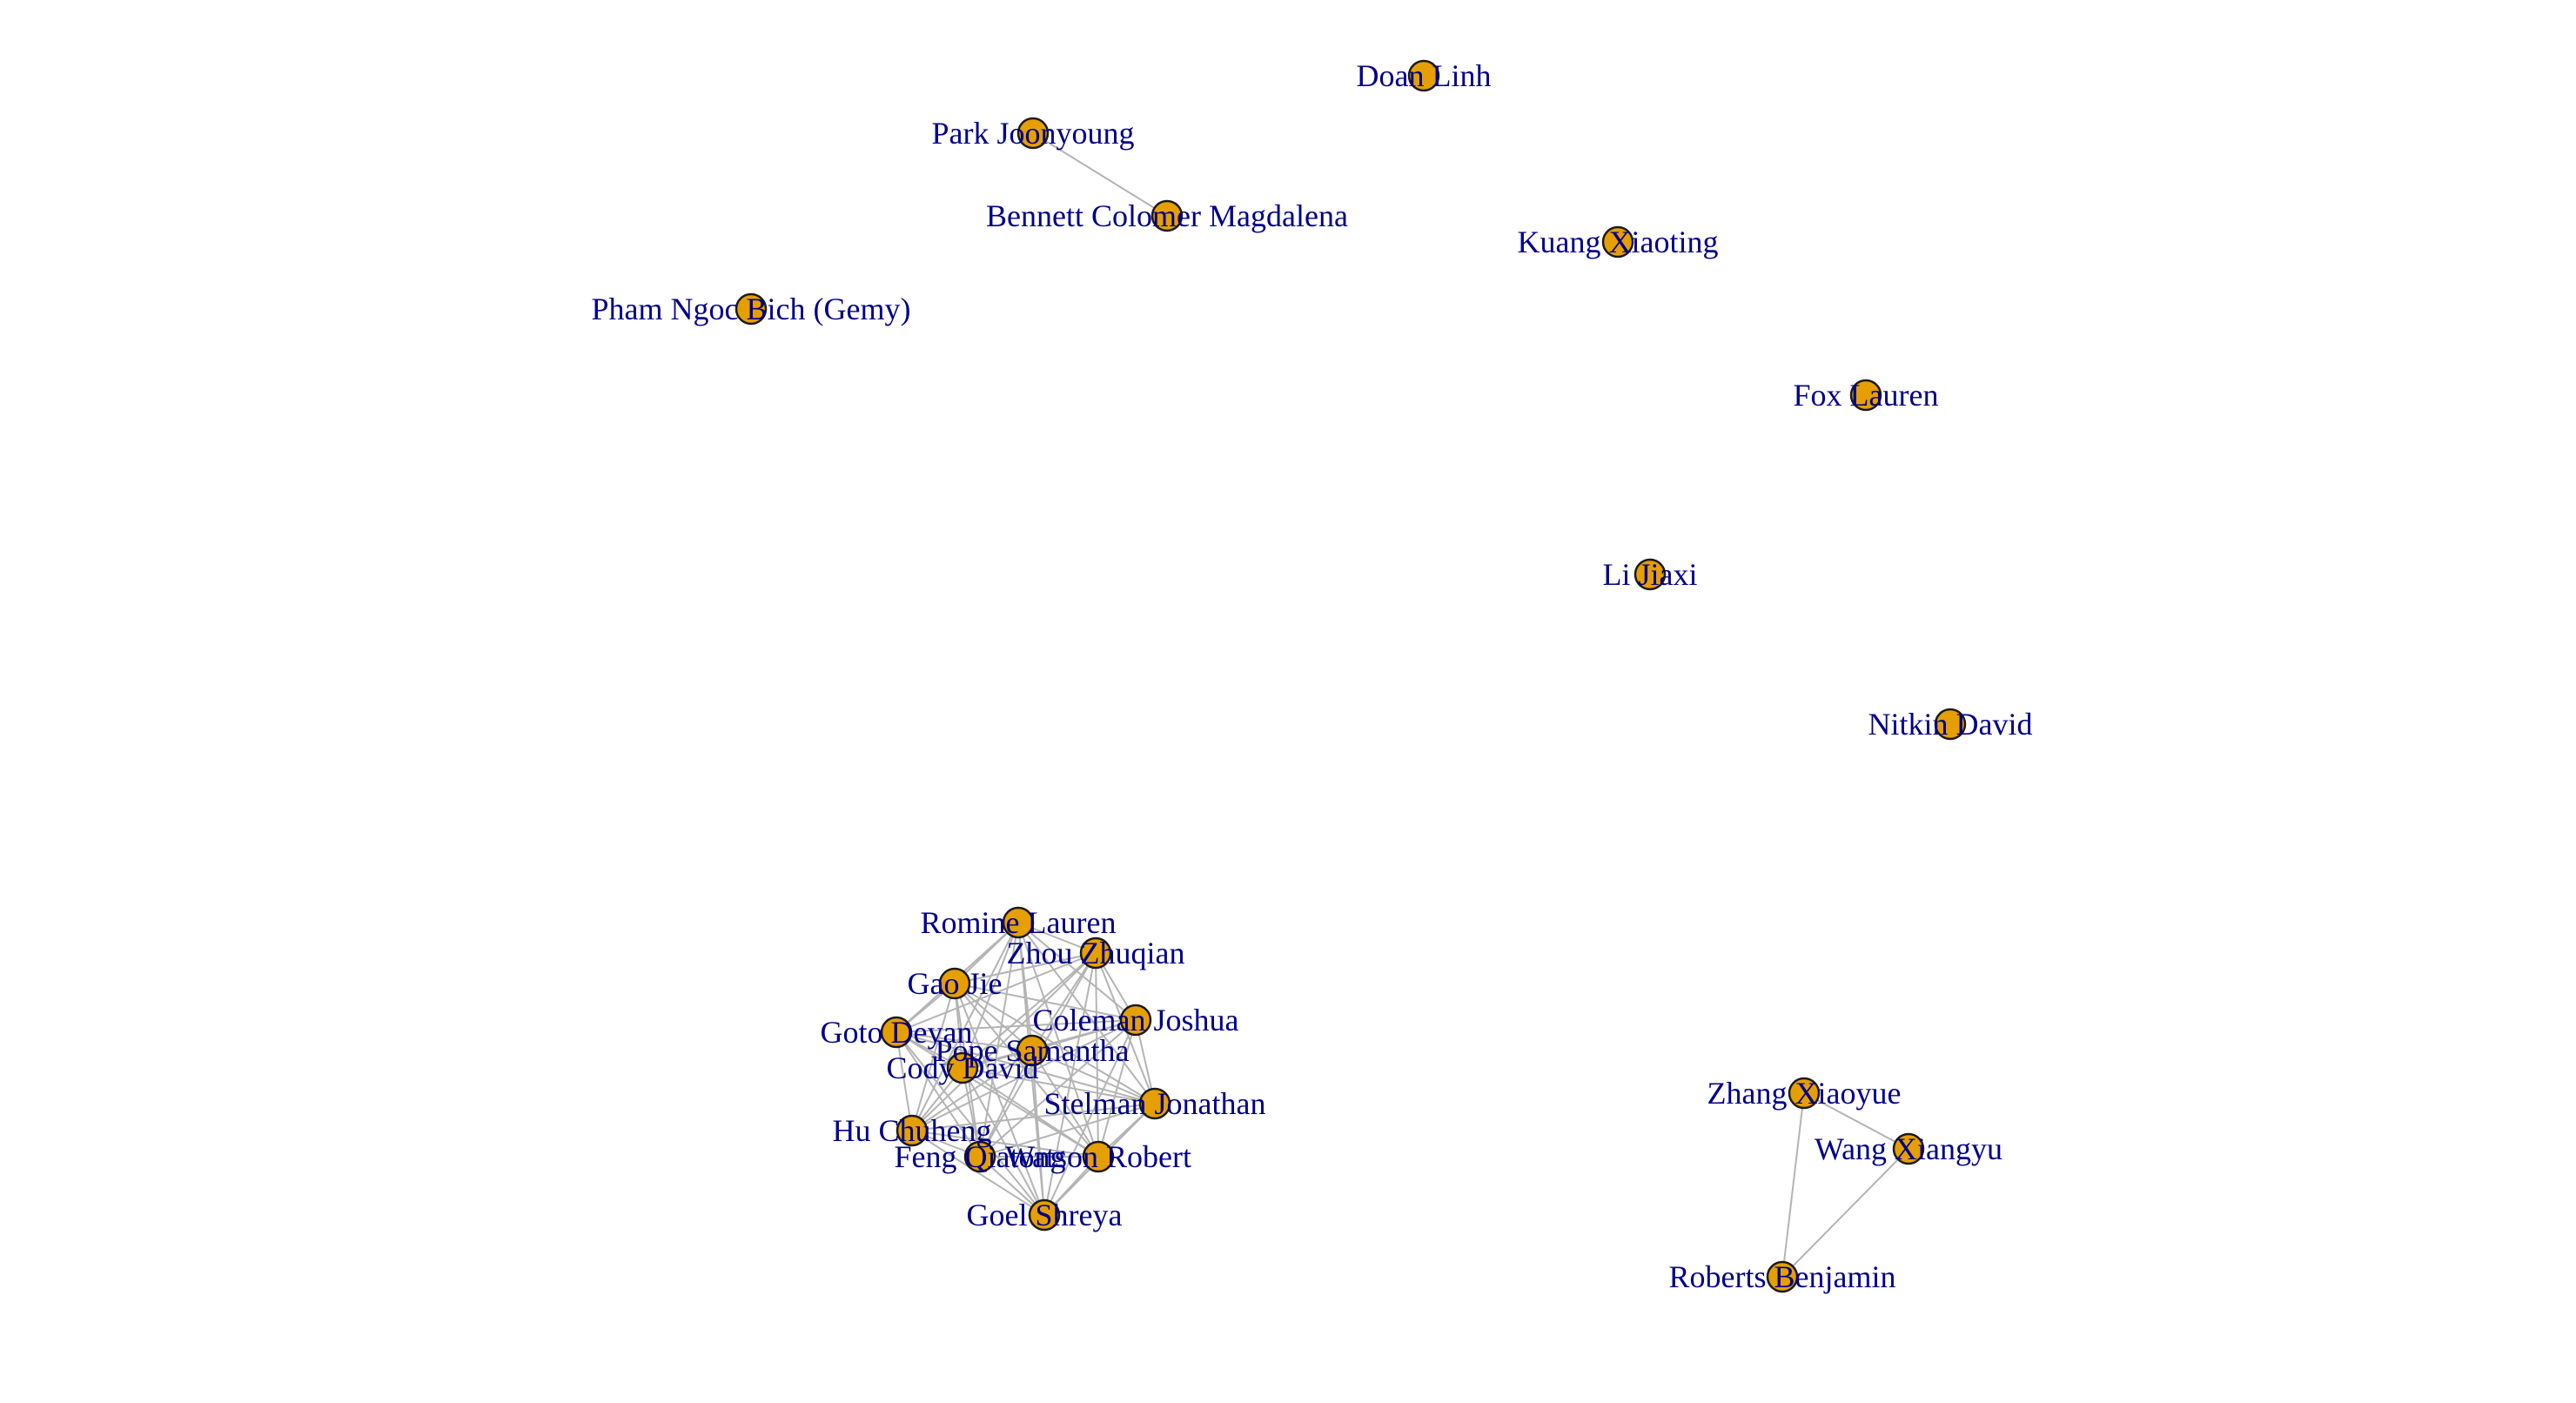 This screenshot has height=1403, width=2576. I want to click on edge-pope-stelman, so click(1093, 1077).